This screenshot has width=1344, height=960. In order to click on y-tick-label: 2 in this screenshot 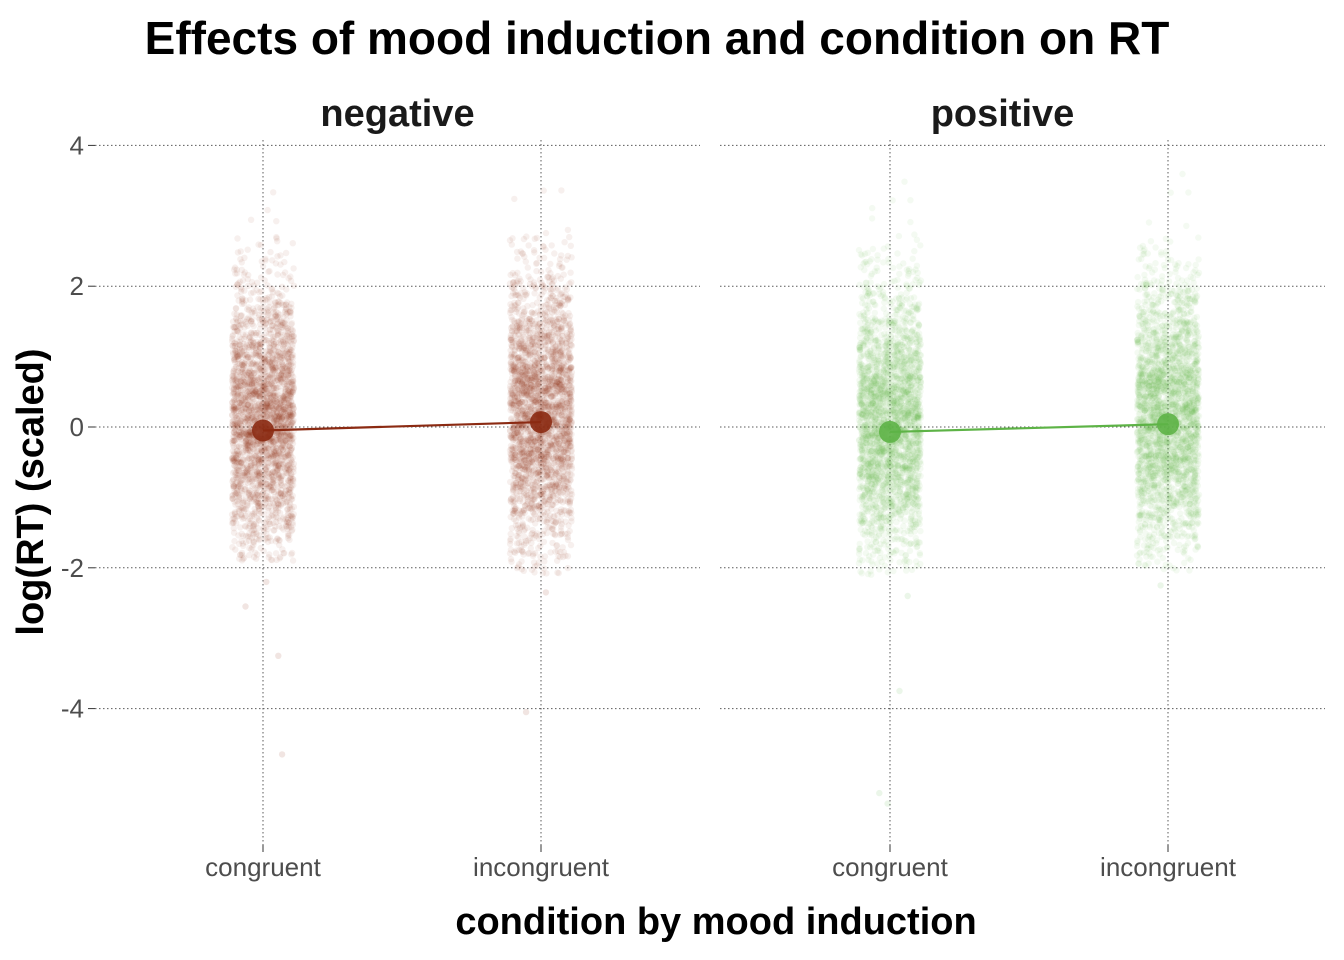, I will do `click(77, 286)`.